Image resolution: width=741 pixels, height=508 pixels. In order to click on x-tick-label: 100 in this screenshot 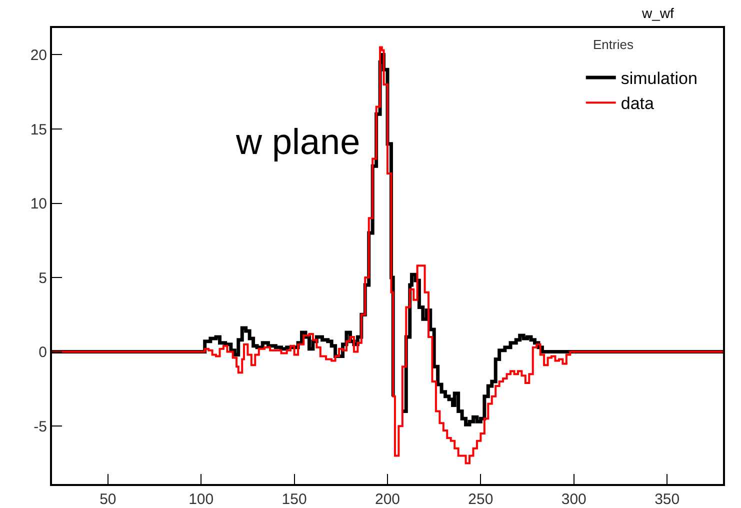, I will do `click(201, 499)`.